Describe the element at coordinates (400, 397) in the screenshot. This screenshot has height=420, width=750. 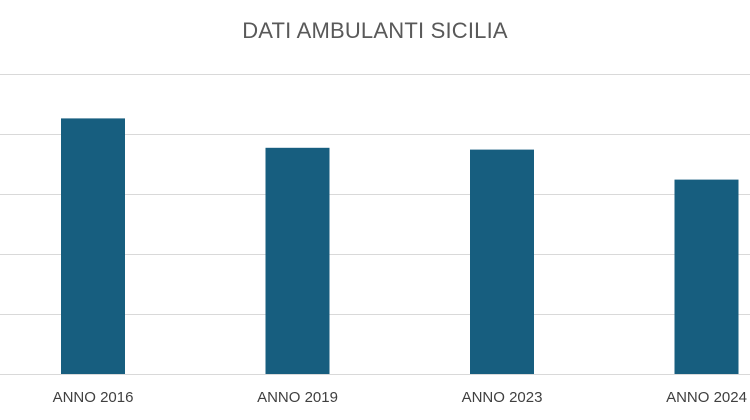
I see `category-label-layer: ANNO 2016 ANNO 2019 ANNO 2023 ANNO 2024` at that location.